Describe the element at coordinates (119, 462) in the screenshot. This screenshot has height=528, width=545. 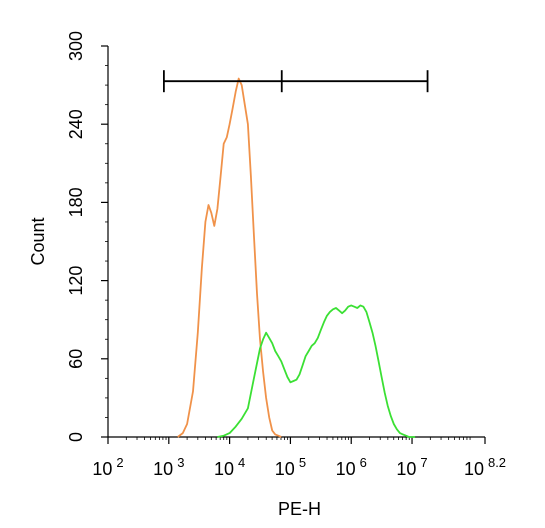
I see `x-tick-exponent: 2` at that location.